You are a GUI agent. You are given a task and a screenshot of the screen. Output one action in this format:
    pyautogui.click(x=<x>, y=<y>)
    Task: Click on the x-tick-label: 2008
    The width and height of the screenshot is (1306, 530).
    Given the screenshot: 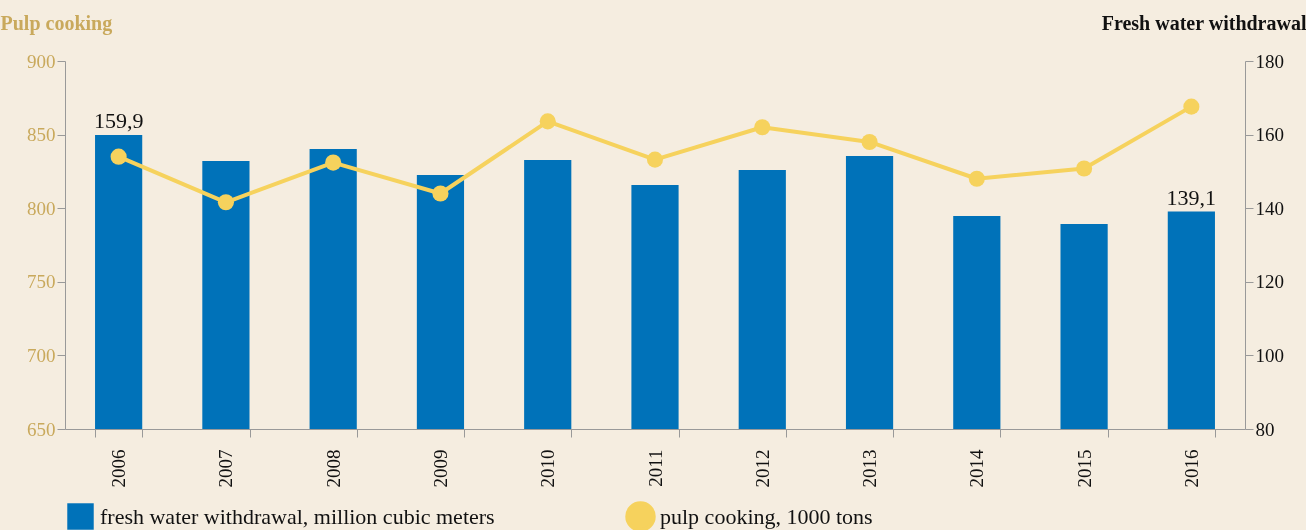 What is the action you would take?
    pyautogui.click(x=333, y=468)
    